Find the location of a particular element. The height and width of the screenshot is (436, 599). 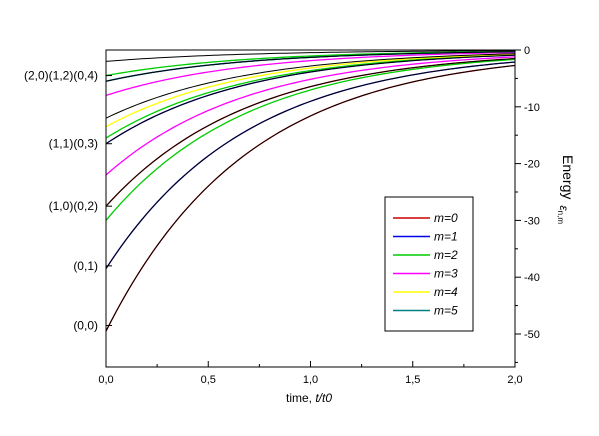

x-tick-label-1: 0,5 is located at coordinates (208, 380).